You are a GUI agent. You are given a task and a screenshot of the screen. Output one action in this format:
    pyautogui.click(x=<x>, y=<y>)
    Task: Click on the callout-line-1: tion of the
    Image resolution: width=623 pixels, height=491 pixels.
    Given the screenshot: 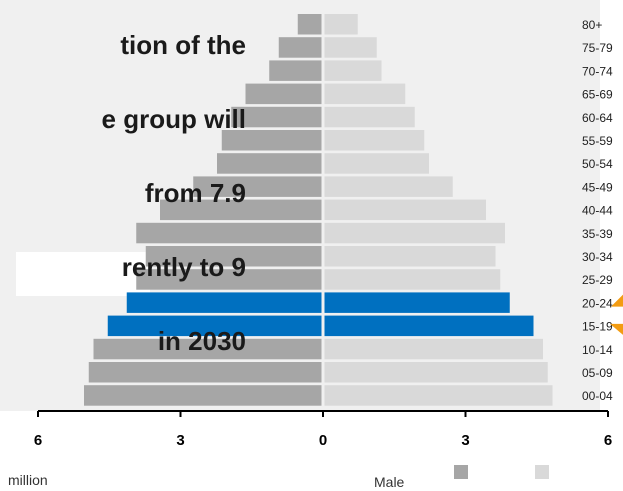 What is the action you would take?
    pyautogui.click(x=183, y=45)
    